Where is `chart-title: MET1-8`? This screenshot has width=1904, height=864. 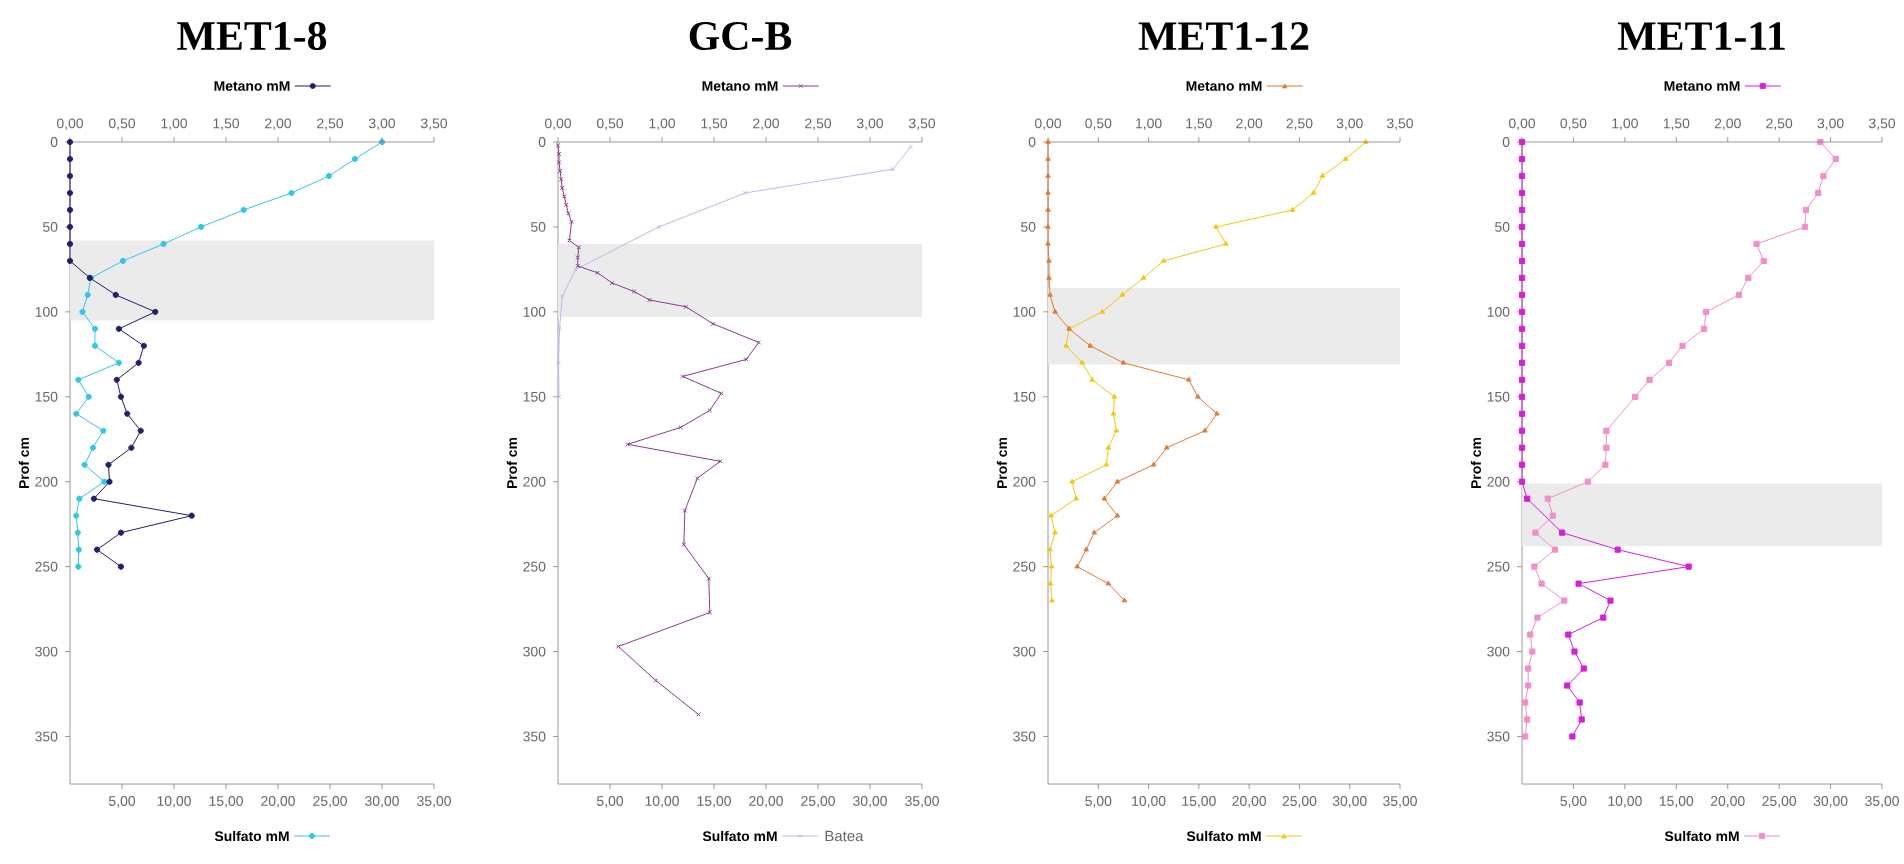
chart-title: MET1-8 is located at coordinates (252, 36).